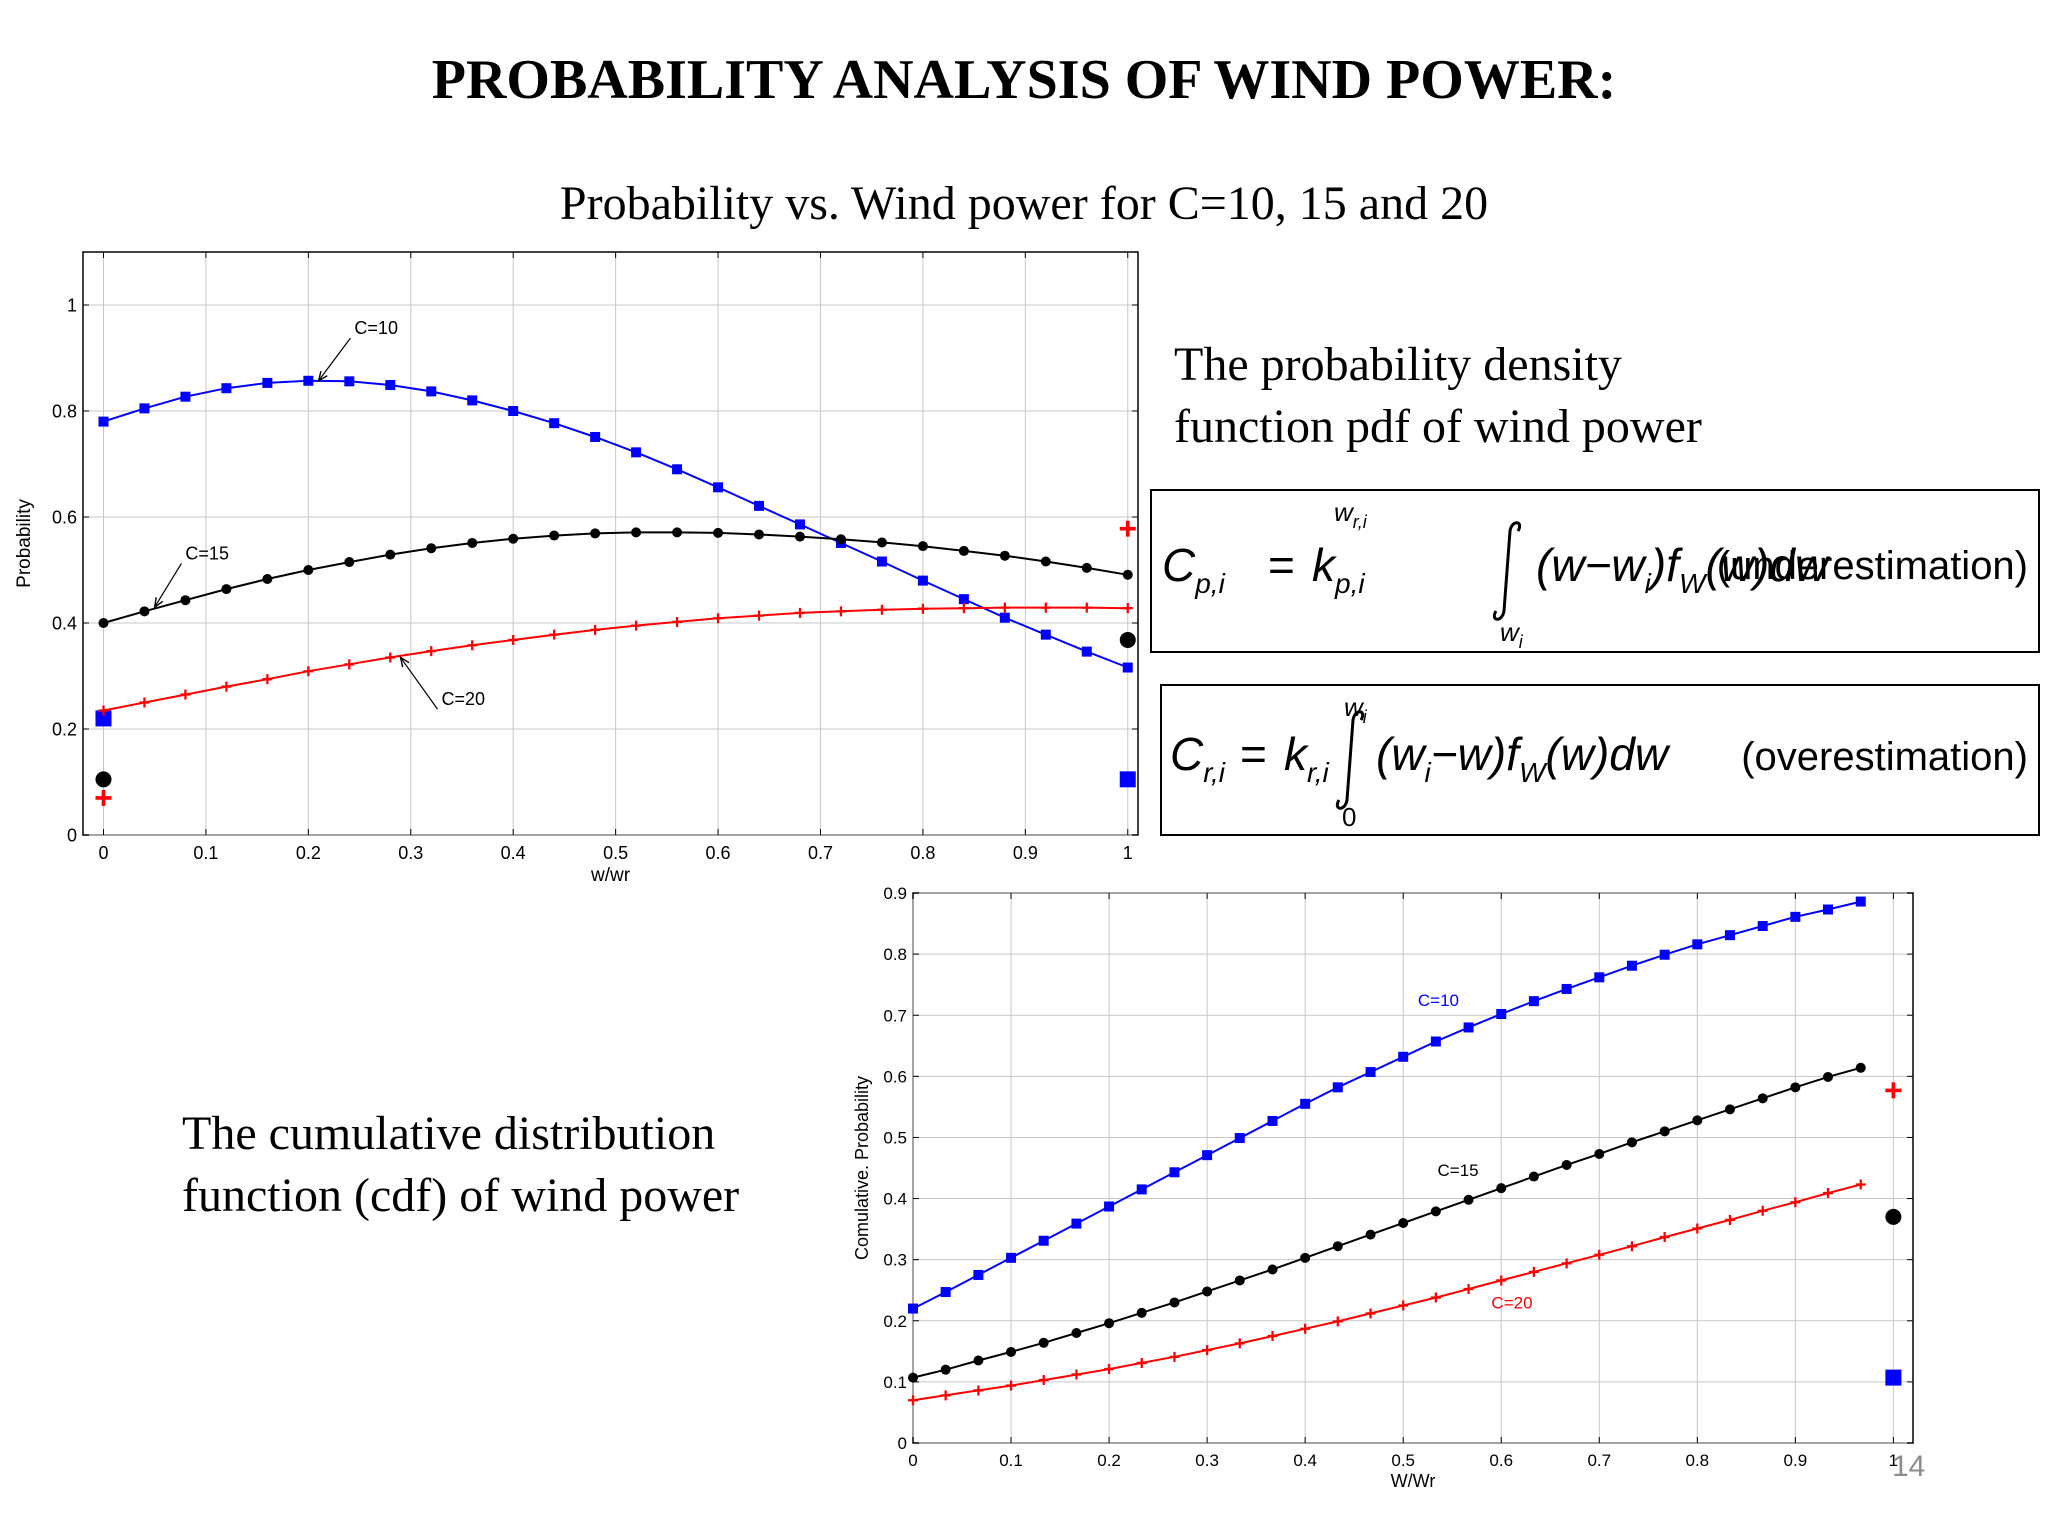  What do you see at coordinates (1428, 772) in the screenshot?
I see `eq2-integrand-sub: i` at bounding box center [1428, 772].